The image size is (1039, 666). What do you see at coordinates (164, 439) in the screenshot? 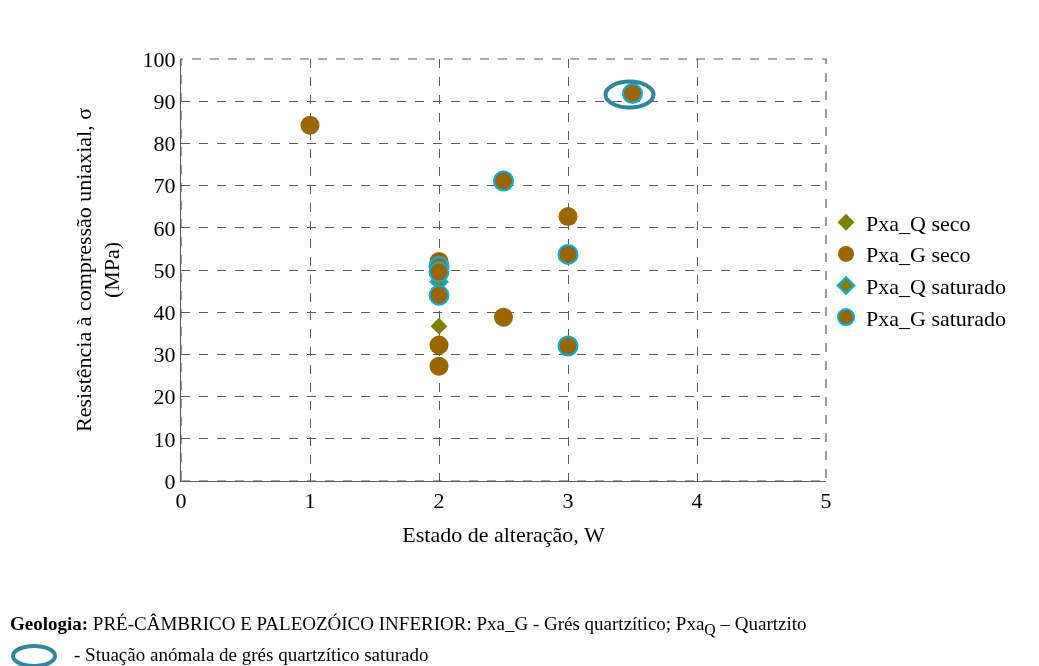
I see `y-tick-label: 10` at bounding box center [164, 439].